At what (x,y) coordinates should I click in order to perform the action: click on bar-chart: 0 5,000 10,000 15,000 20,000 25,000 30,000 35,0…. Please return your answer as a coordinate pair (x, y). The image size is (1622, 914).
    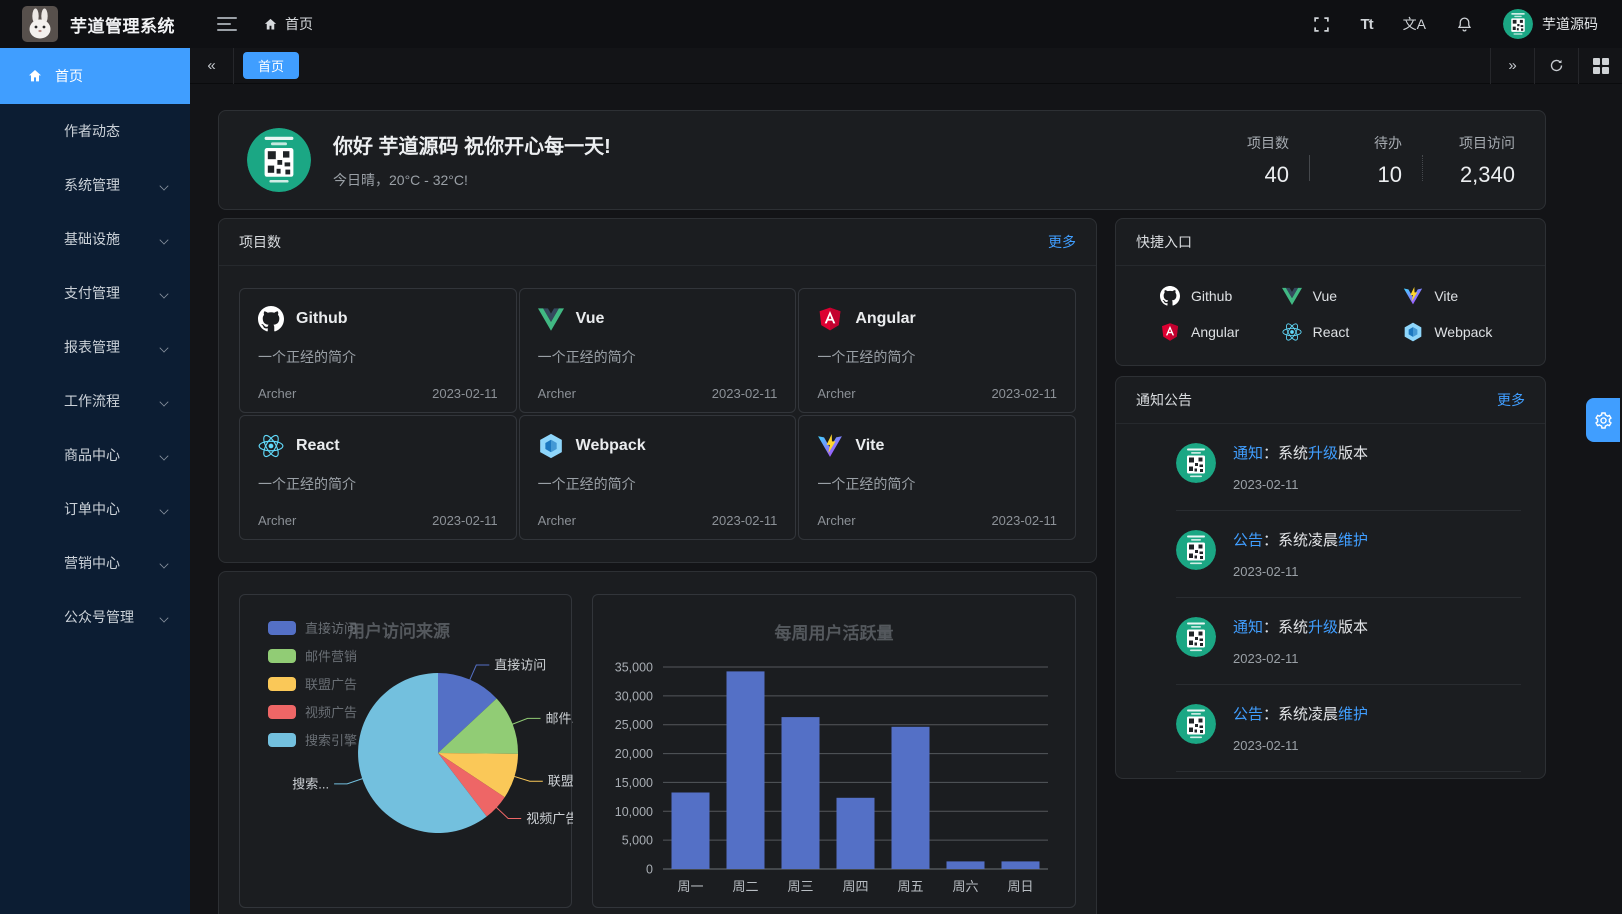
    Looking at the image, I should click on (831, 777).